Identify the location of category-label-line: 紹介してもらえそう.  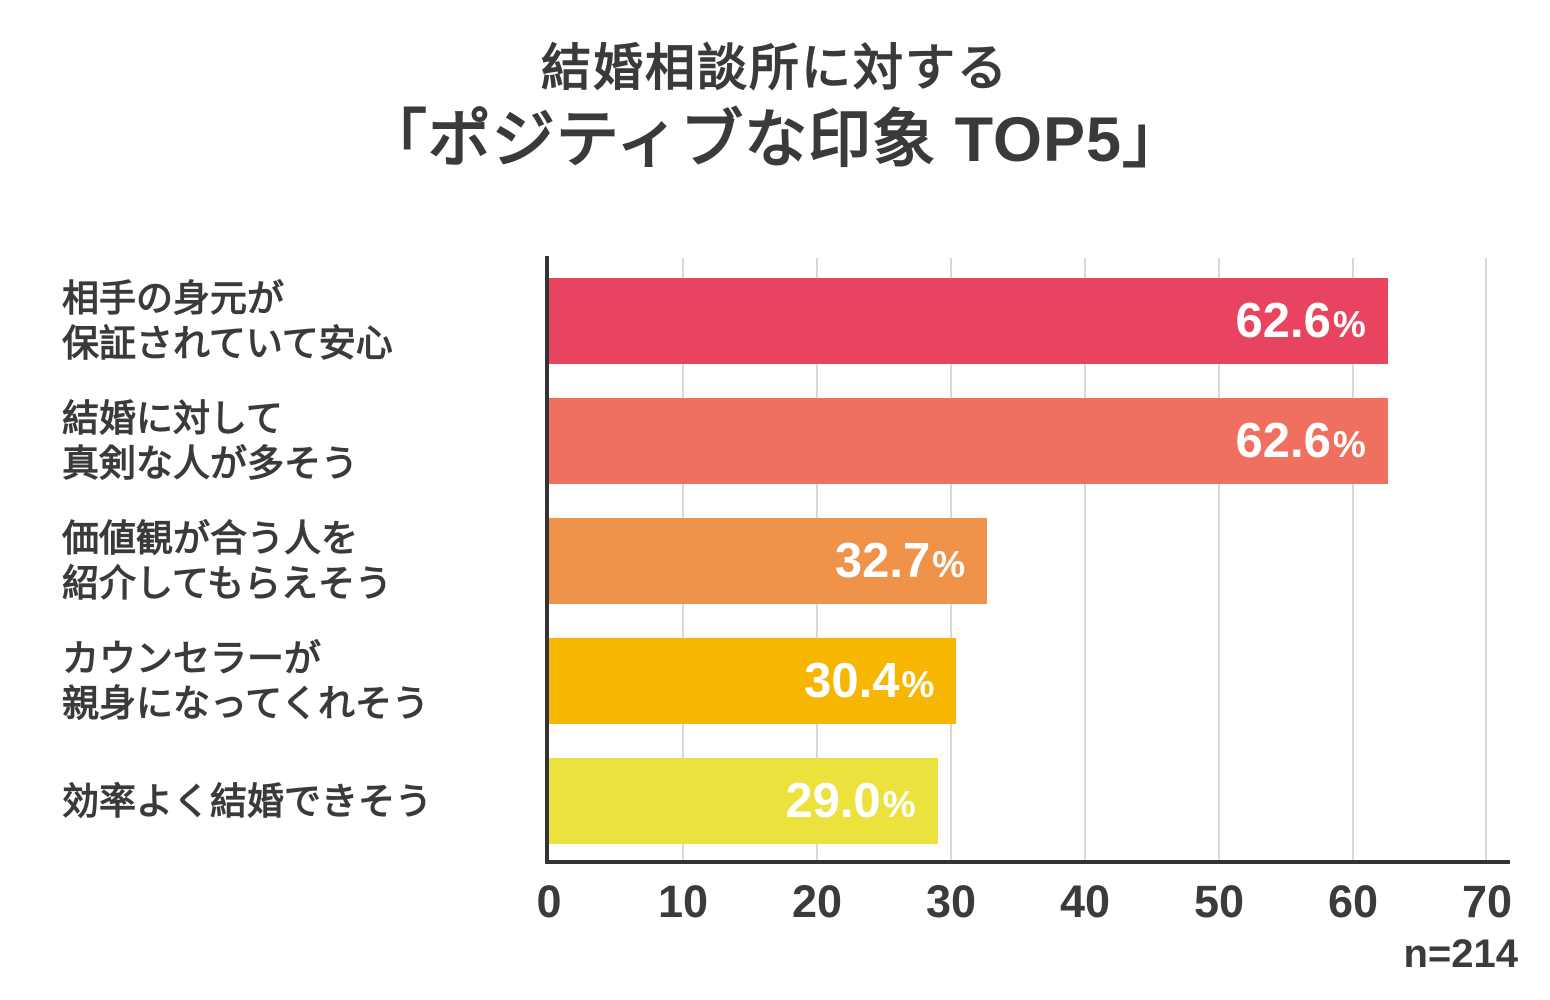
(227, 583).